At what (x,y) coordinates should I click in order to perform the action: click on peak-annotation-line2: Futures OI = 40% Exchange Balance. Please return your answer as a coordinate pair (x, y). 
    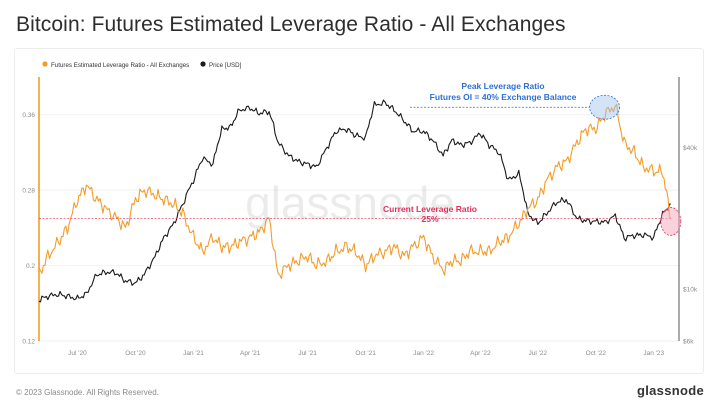
    Looking at the image, I should click on (503, 97).